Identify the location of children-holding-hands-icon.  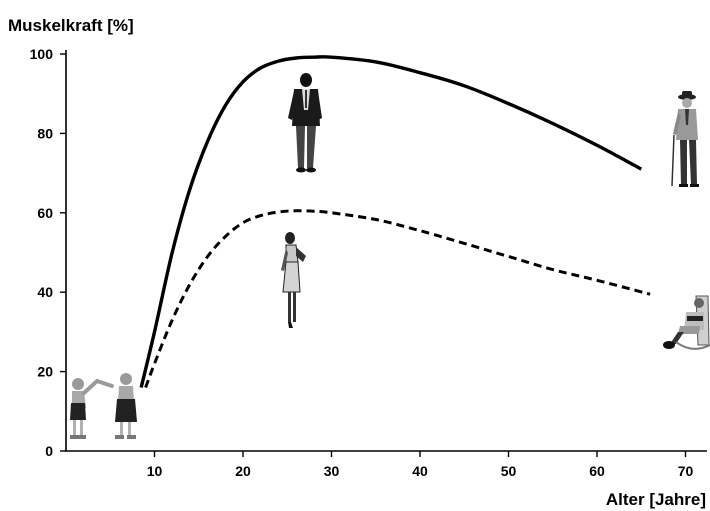
(103, 406).